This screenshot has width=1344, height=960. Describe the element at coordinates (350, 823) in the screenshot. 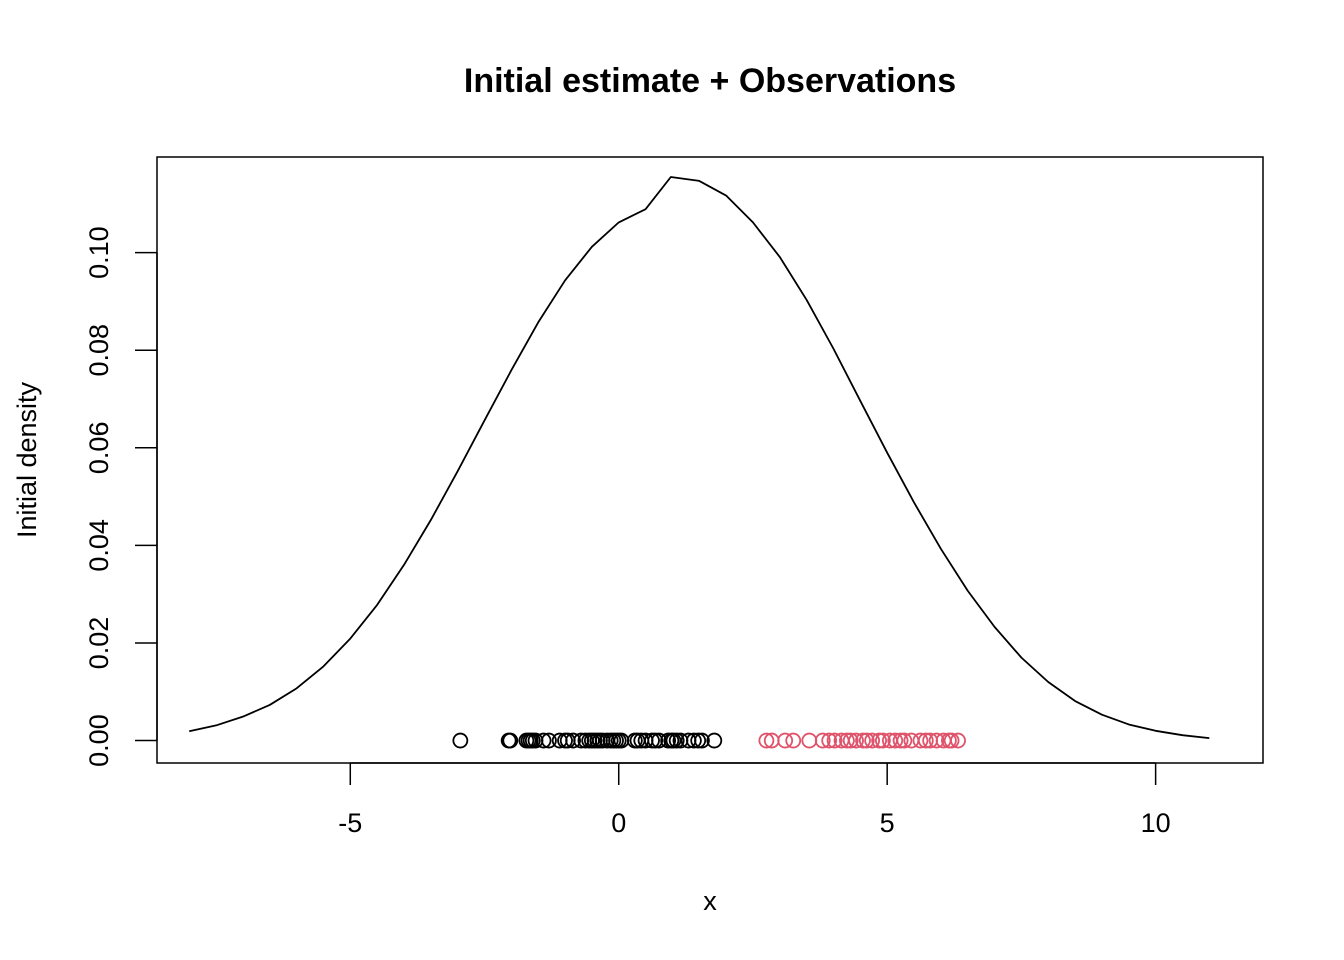

I see `x-tick-label: -5` at that location.